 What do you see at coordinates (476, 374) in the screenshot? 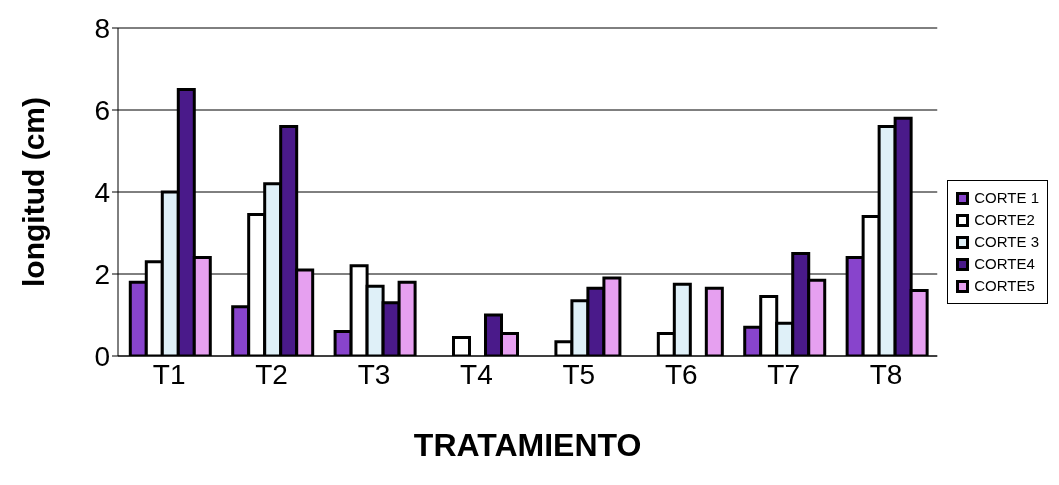
I see `x-tick-label: T4` at bounding box center [476, 374].